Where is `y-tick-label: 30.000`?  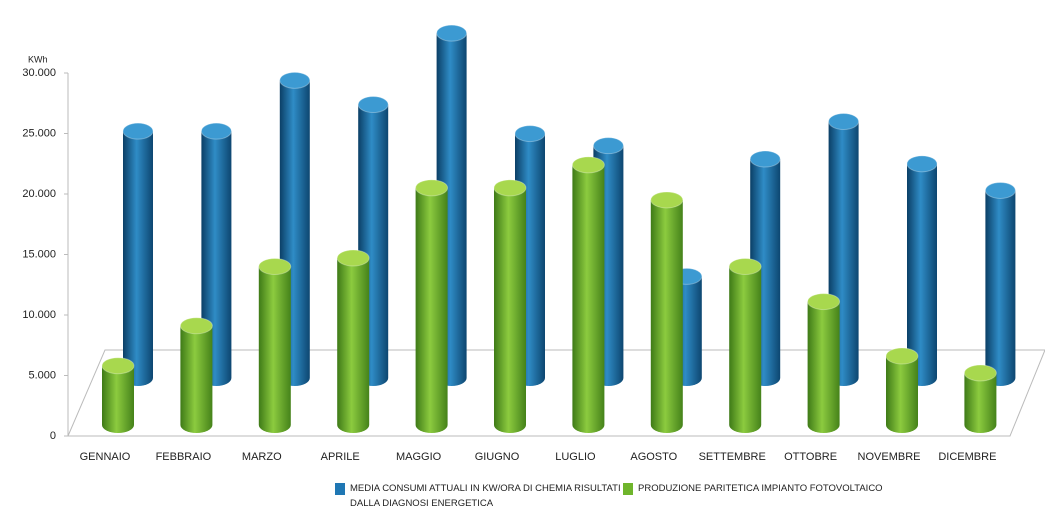 y-tick-label: 30.000 is located at coordinates (39, 73).